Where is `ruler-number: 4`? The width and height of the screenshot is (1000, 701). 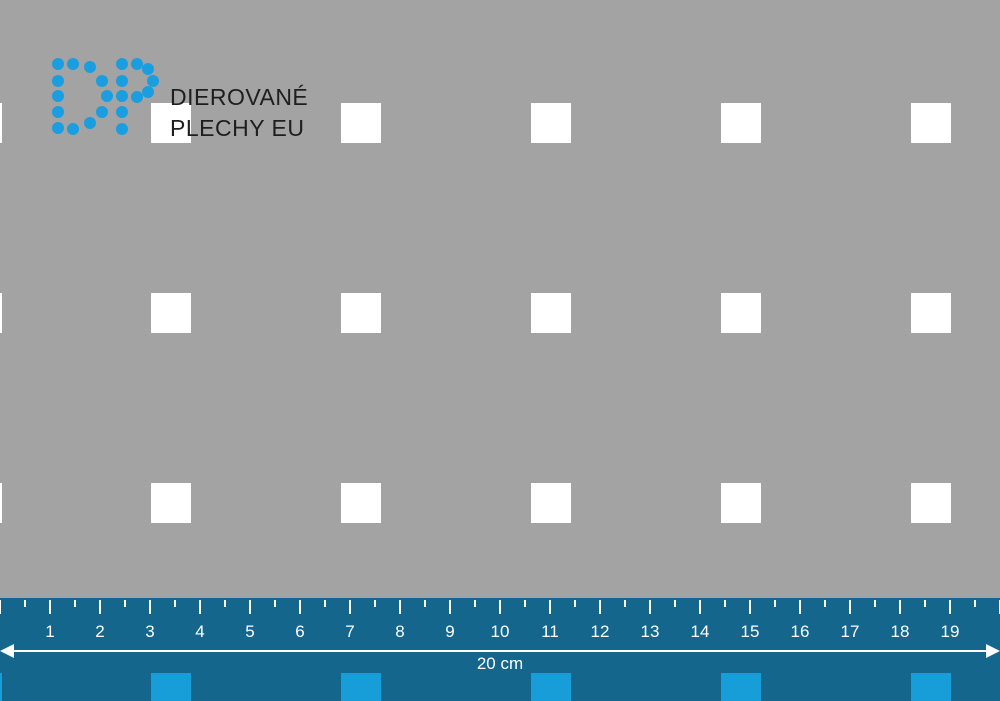
ruler-number: 4 is located at coordinates (200, 631).